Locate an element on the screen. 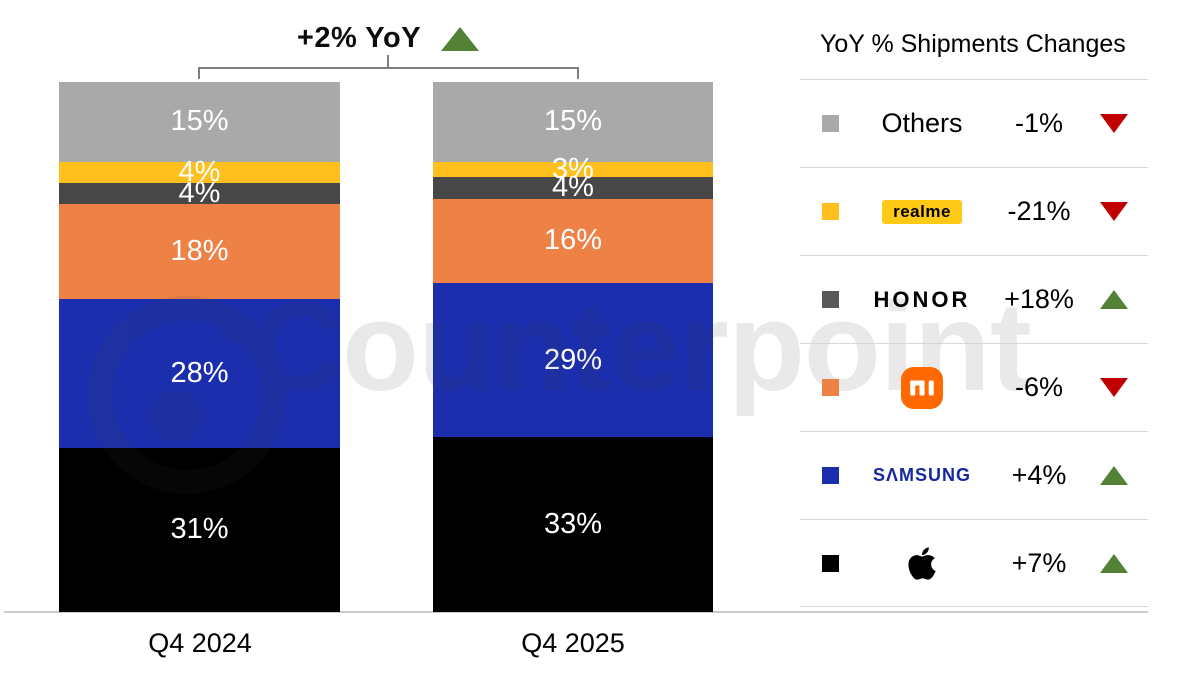 Image resolution: width=1200 pixels, height=675 pixels. bar-segment-apple: 31% is located at coordinates (199, 529).